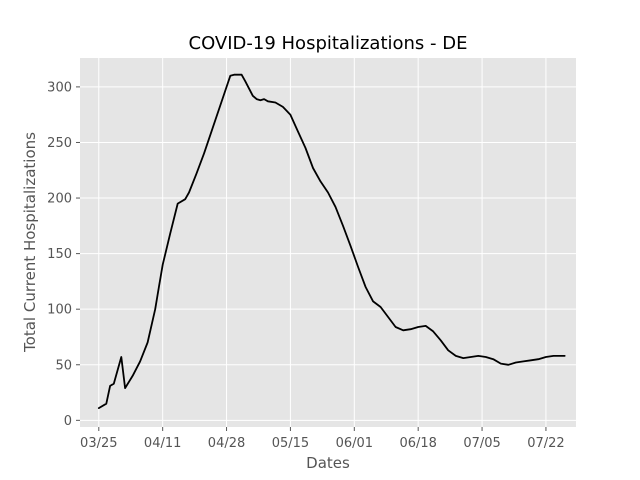  What do you see at coordinates (481, 443) in the screenshot?
I see `x-tick-label: 07/05` at bounding box center [481, 443].